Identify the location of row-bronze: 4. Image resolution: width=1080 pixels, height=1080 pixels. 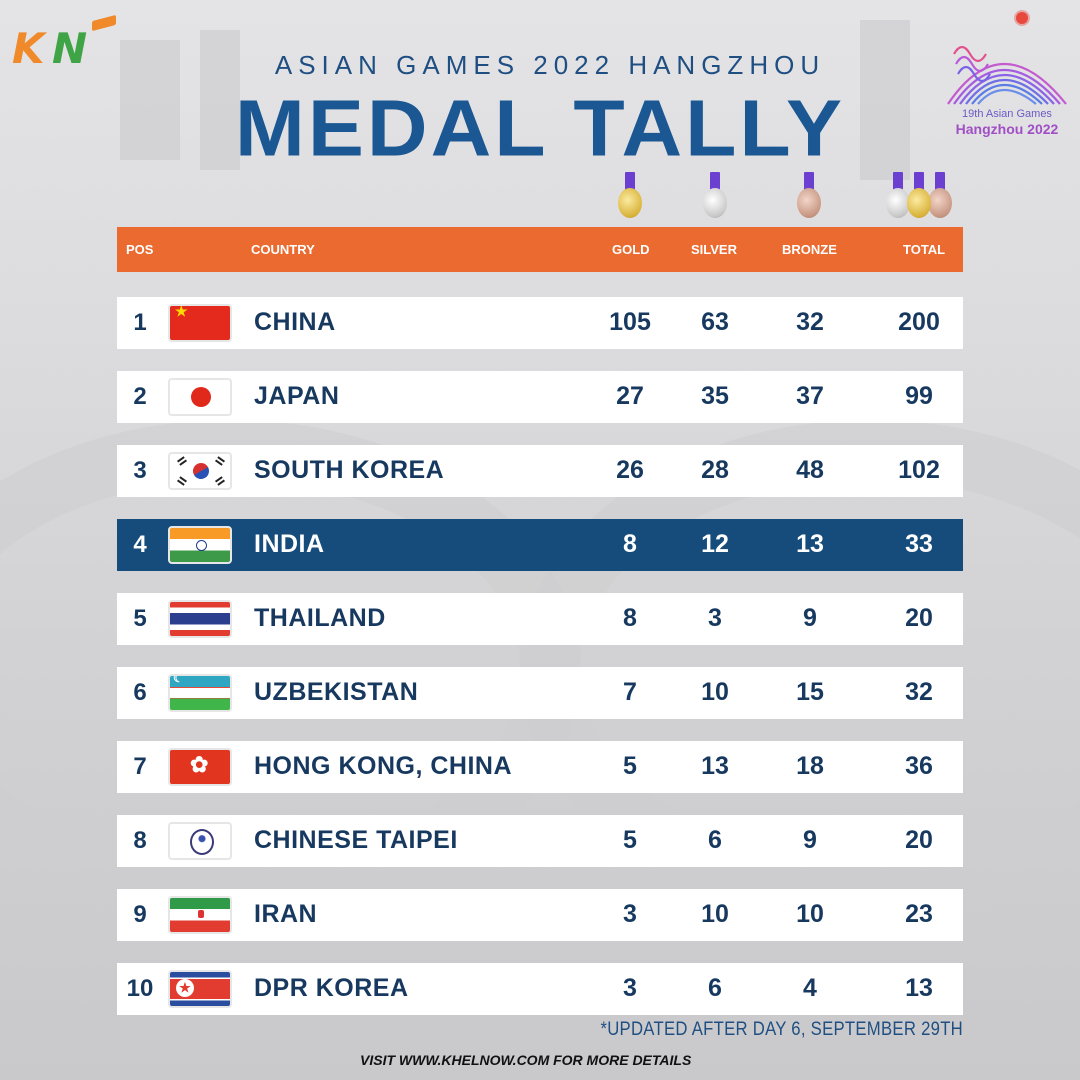
(810, 988).